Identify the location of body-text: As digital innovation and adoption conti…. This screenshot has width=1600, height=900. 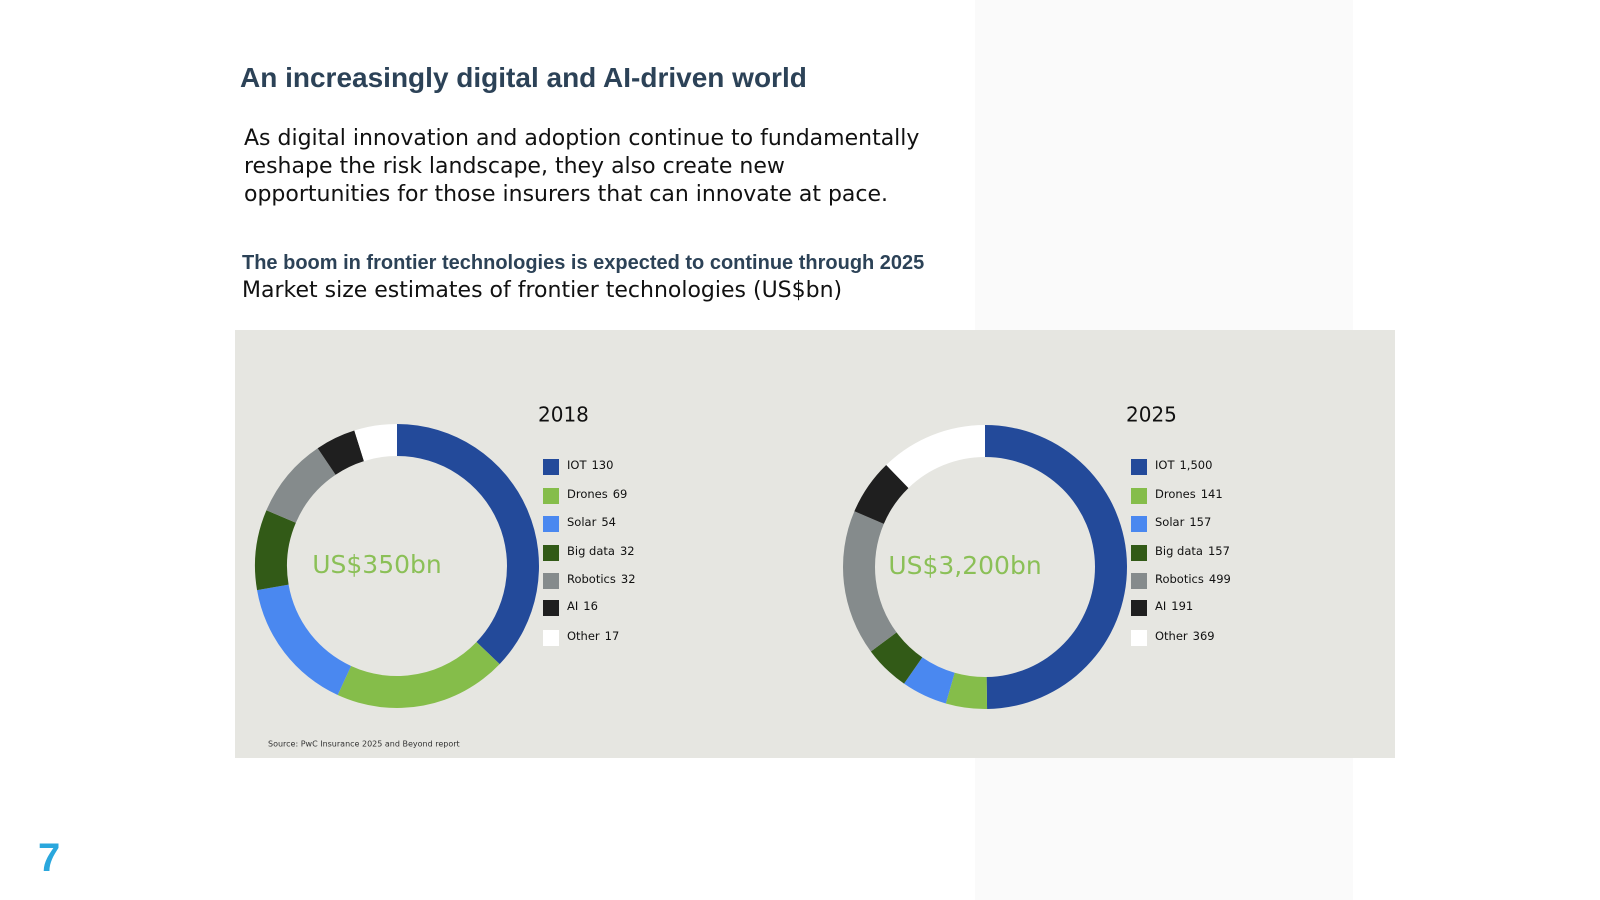
(582, 166).